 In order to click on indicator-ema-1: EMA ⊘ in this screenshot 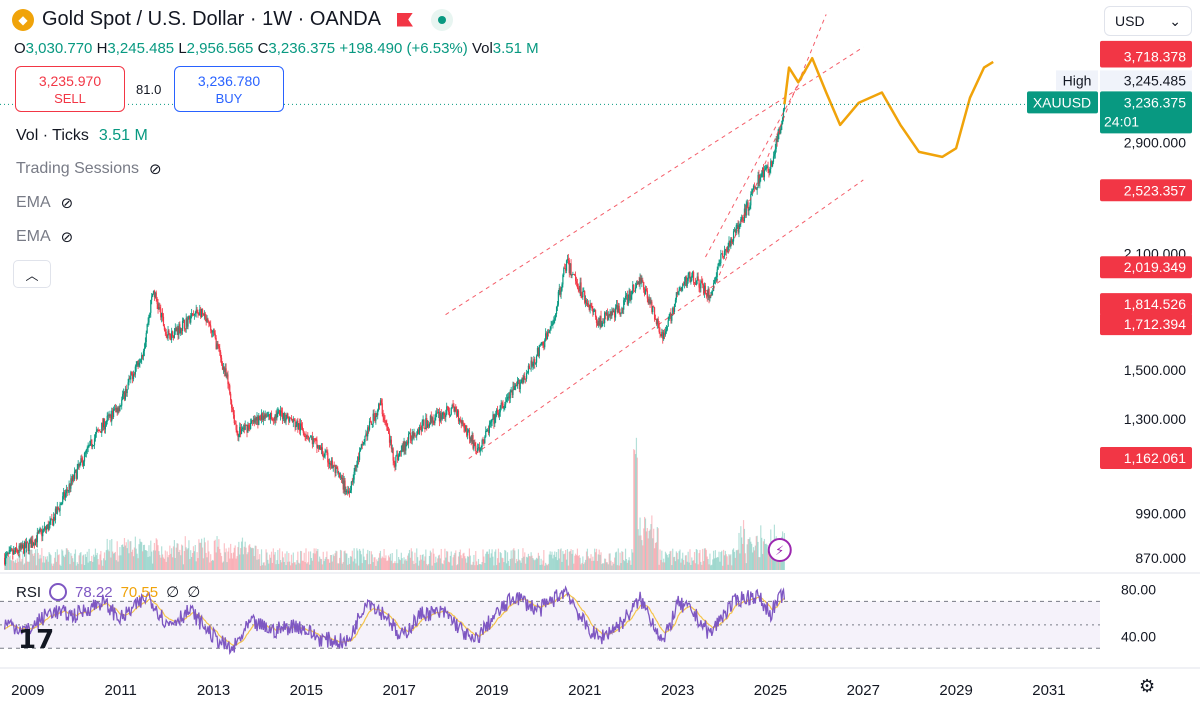, I will do `click(45, 203)`.